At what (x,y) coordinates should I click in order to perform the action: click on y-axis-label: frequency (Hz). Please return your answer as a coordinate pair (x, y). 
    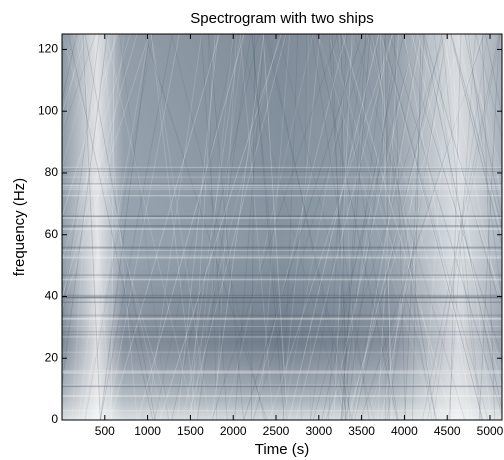
    Looking at the image, I should click on (19, 227).